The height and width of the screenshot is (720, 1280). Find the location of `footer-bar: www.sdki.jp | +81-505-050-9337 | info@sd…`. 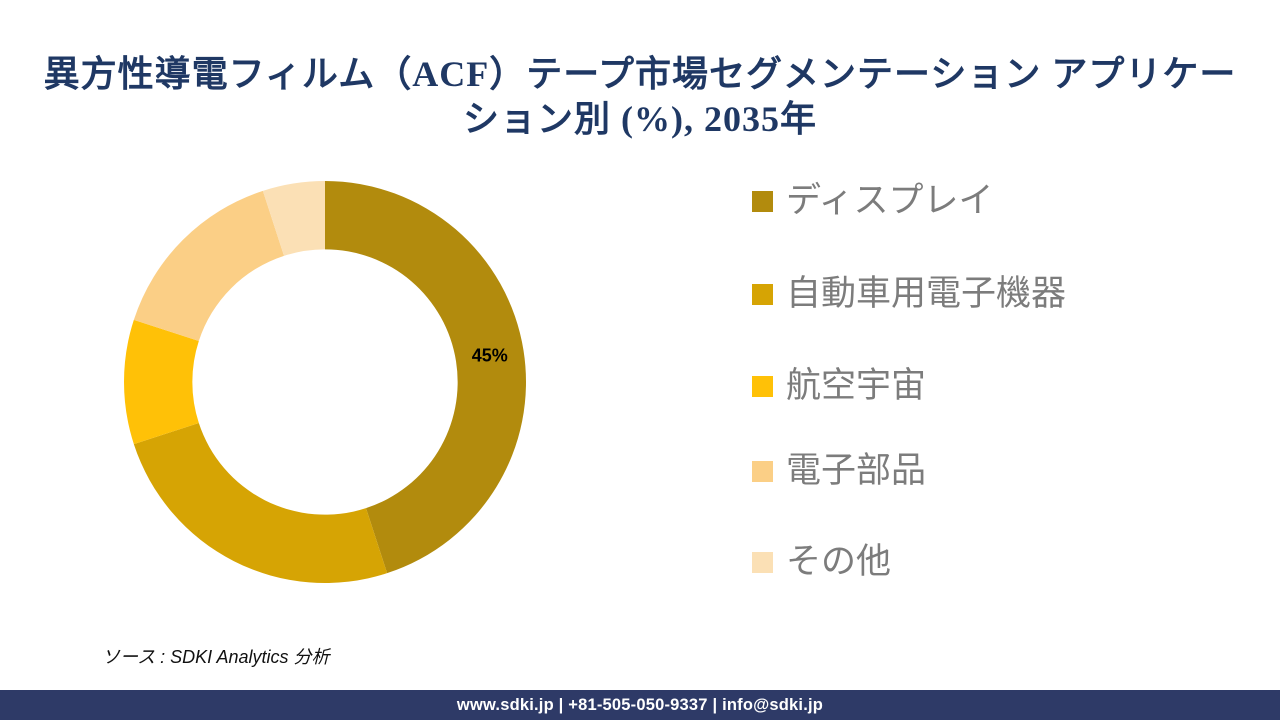

footer-bar: www.sdki.jp | +81-505-050-9337 | info@sd… is located at coordinates (640, 705).